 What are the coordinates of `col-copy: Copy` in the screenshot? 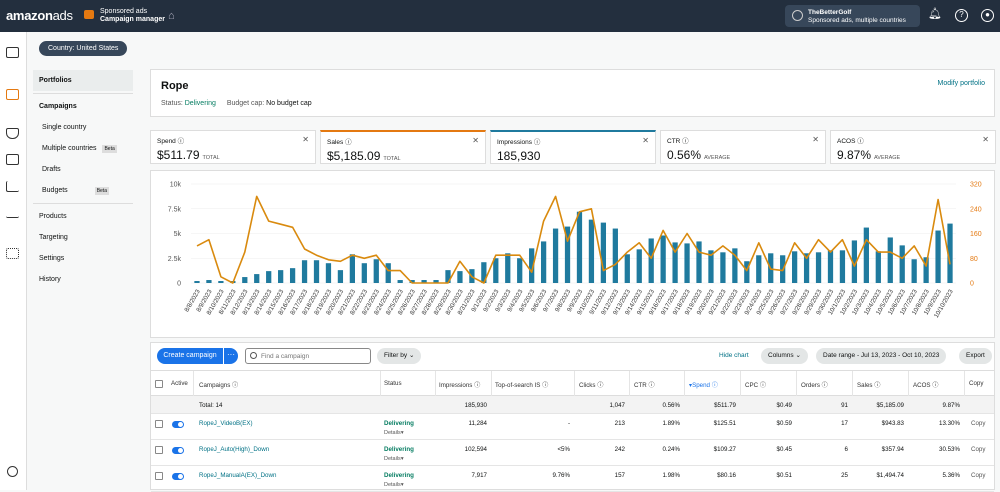 It's located at (976, 383).